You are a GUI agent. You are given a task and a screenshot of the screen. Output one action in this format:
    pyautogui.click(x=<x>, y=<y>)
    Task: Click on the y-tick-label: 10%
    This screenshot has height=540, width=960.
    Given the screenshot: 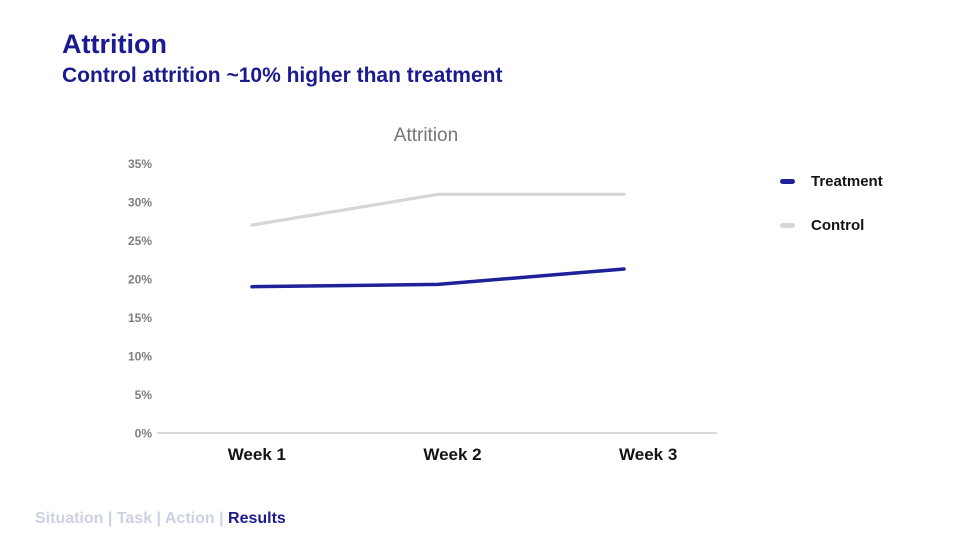 What is the action you would take?
    pyautogui.click(x=140, y=357)
    